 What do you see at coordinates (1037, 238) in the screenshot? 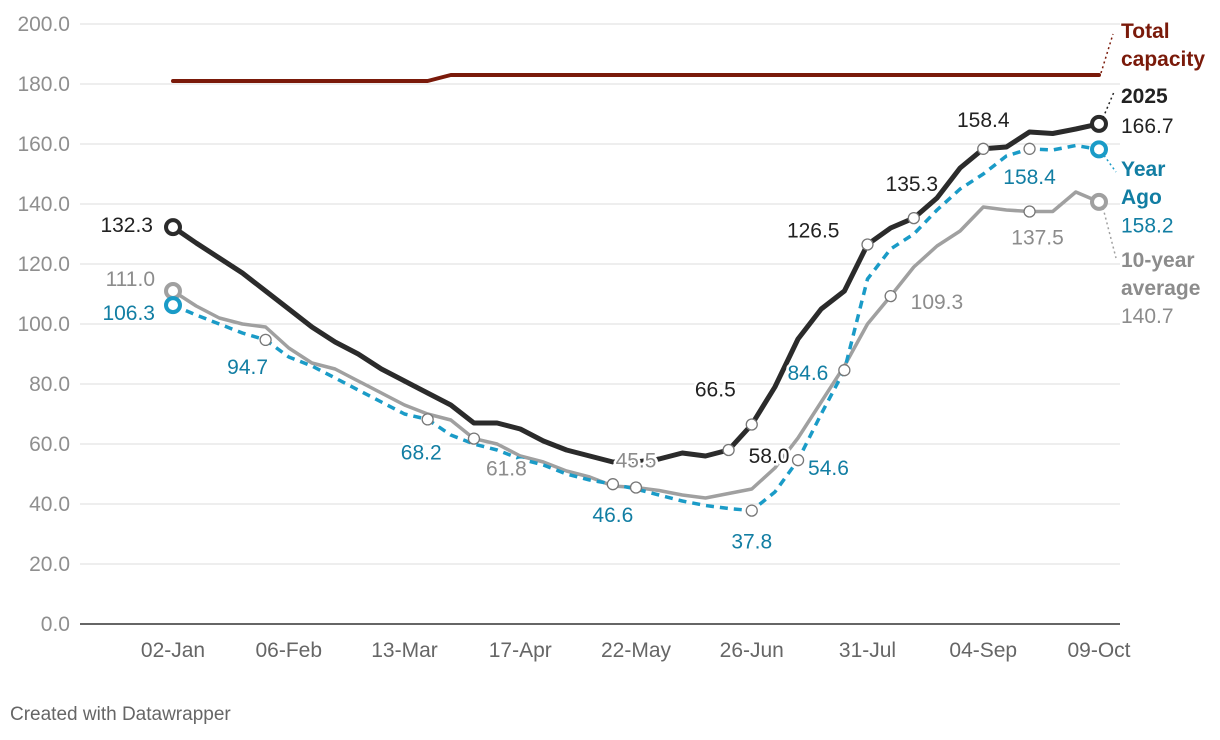
I see `ten-year-data-label: 137.5` at bounding box center [1037, 238].